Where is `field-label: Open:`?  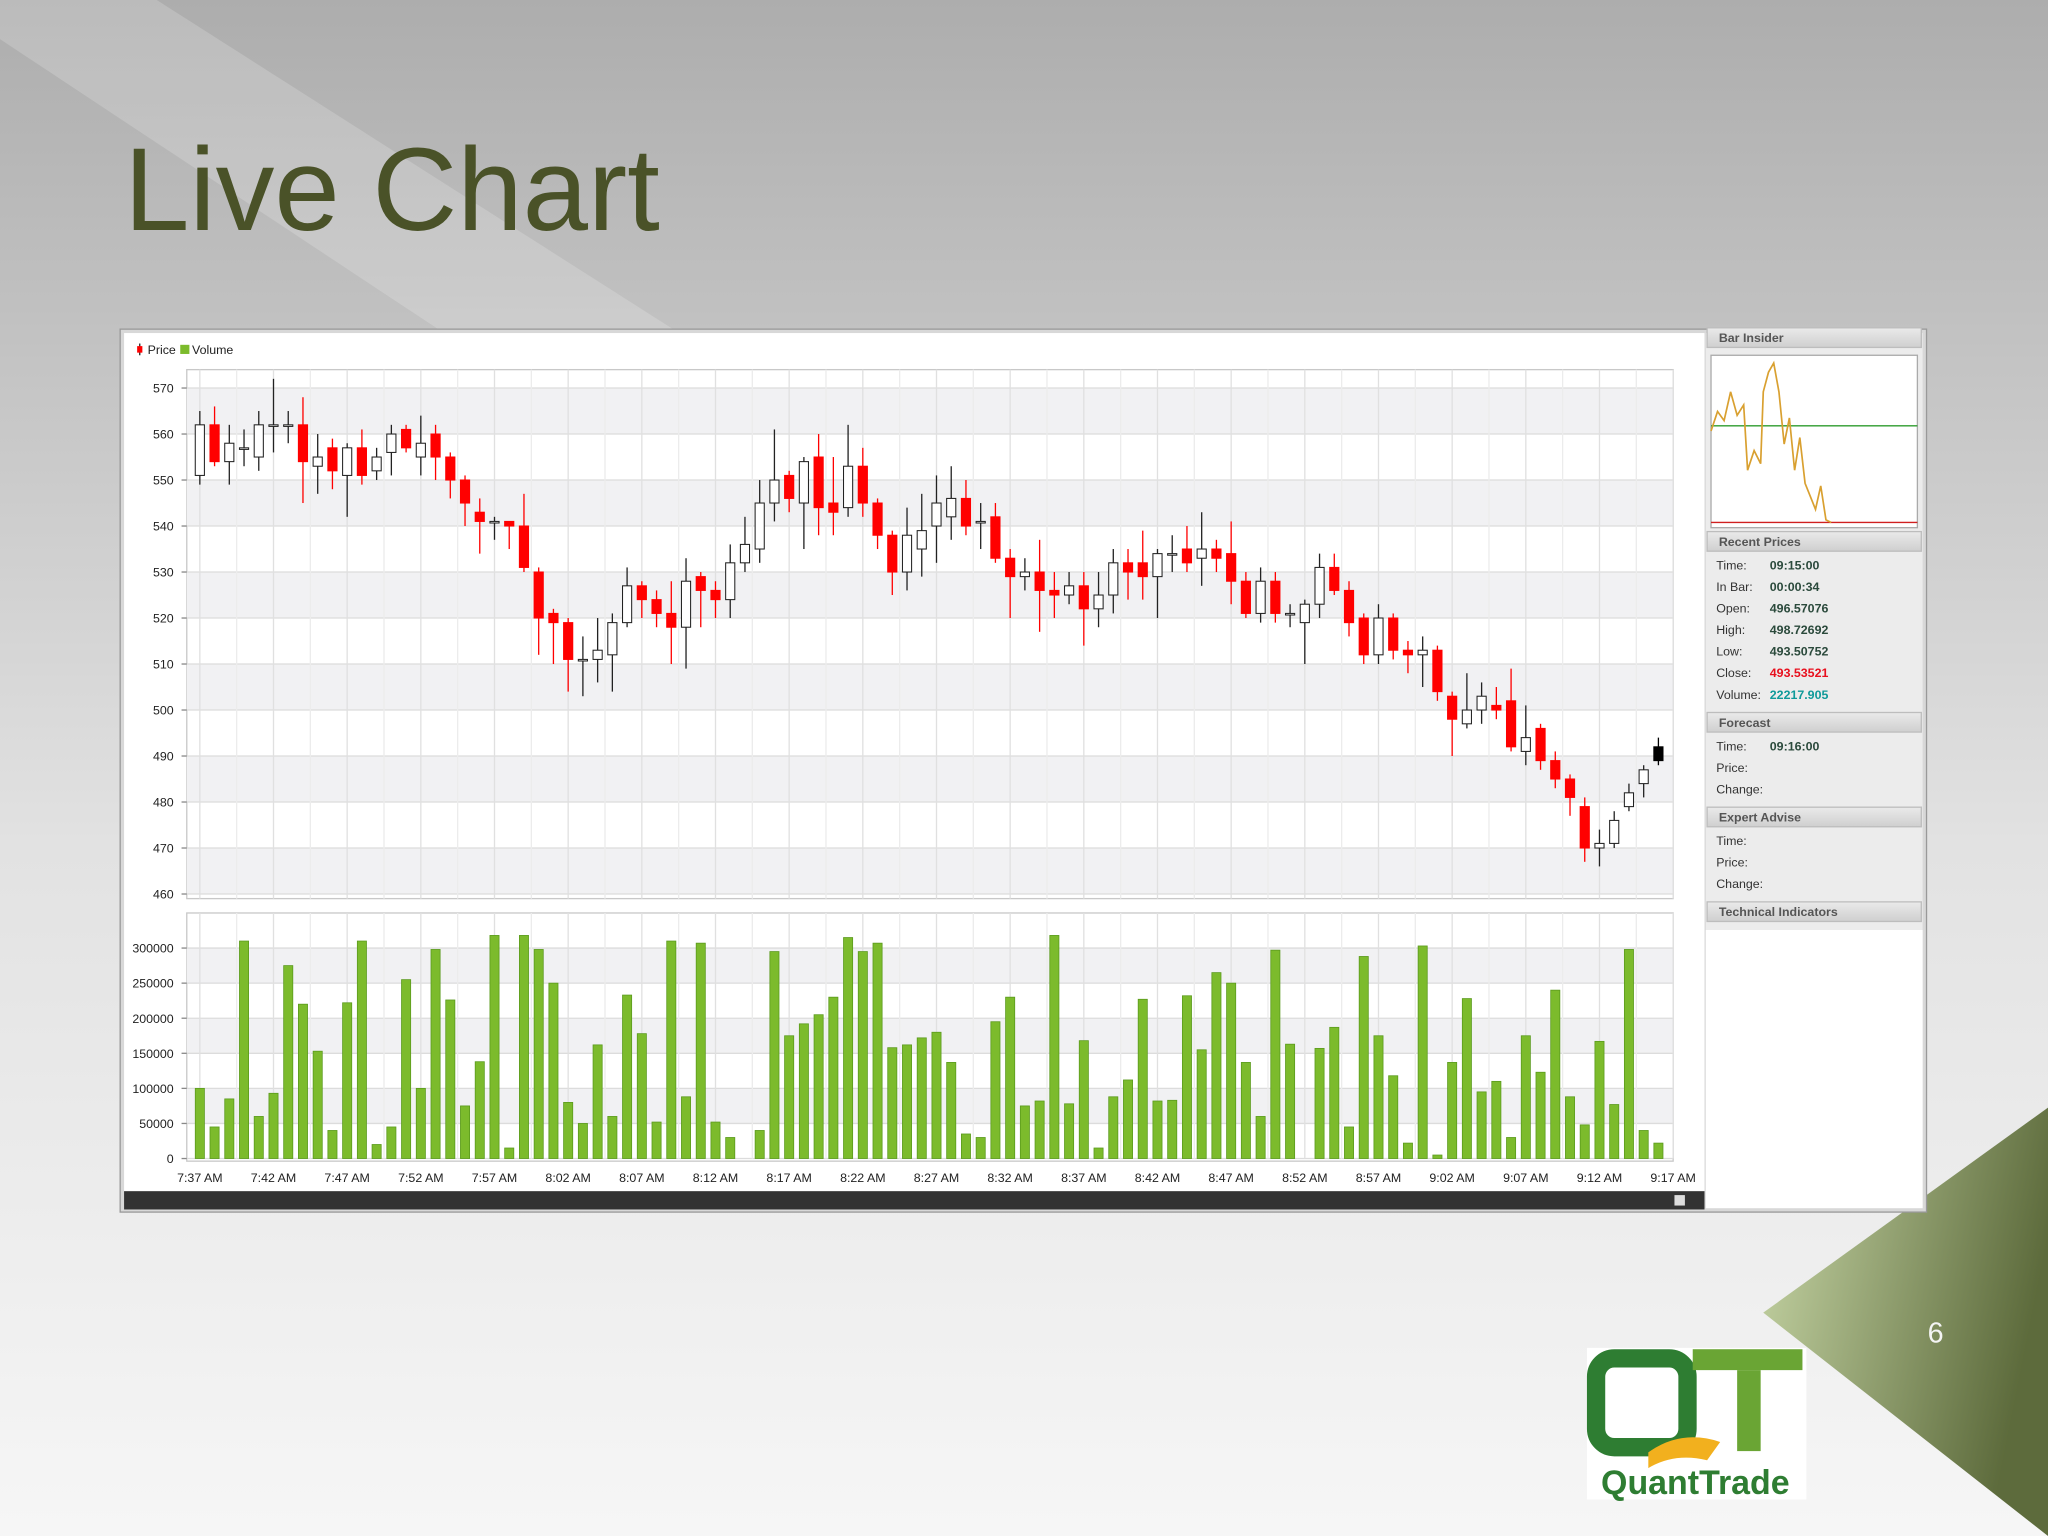
field-label: Open: is located at coordinates (1733, 609).